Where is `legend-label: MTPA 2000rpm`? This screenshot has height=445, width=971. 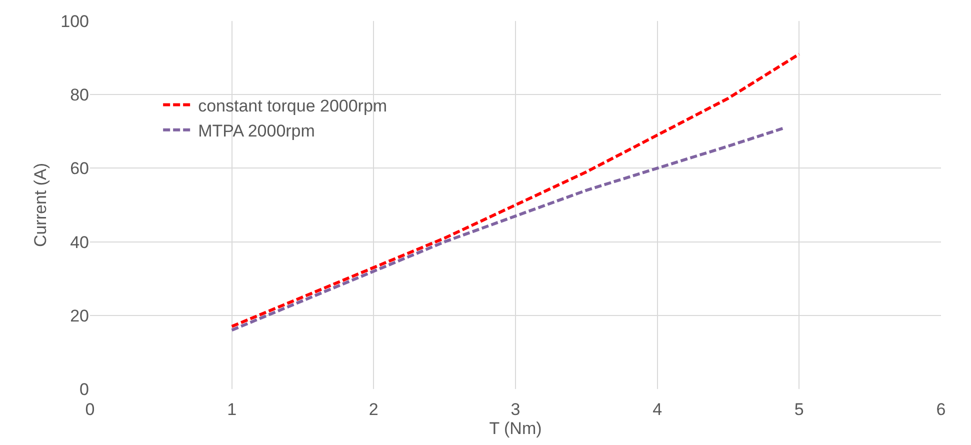 legend-label: MTPA 2000rpm is located at coordinates (256, 131).